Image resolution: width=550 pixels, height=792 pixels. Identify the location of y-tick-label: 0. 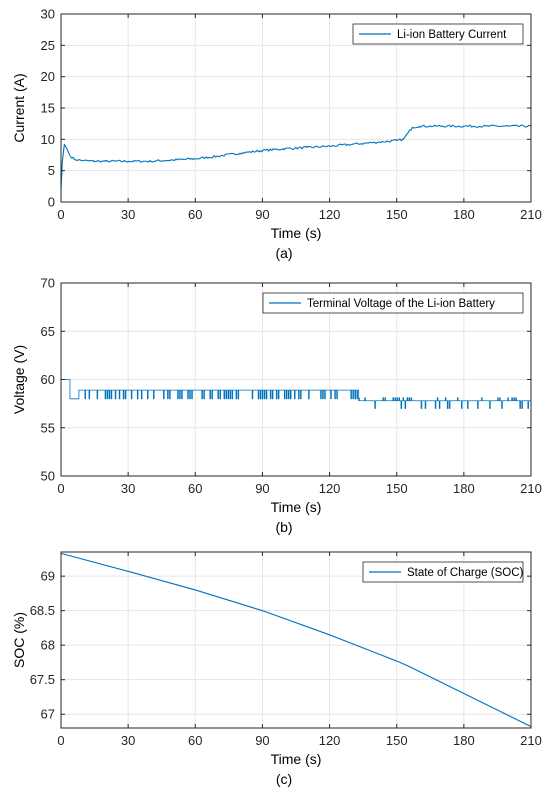
(51, 202).